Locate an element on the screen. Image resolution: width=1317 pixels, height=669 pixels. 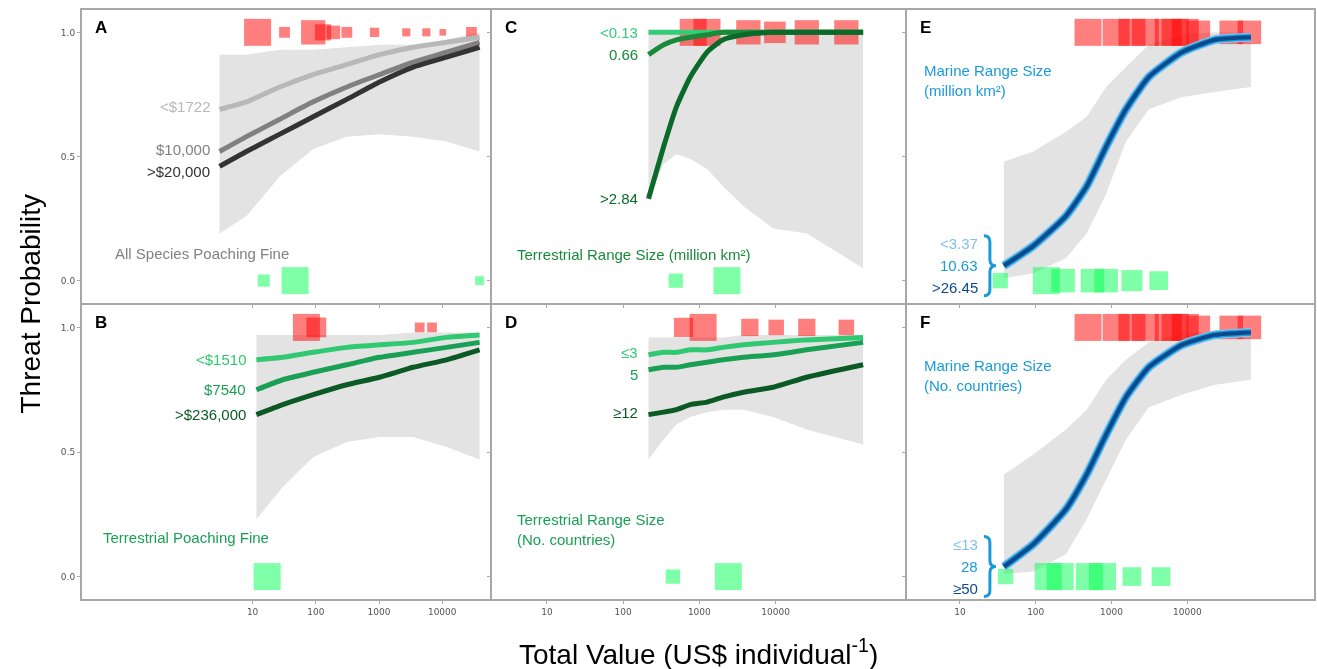
series-label: 0.66 is located at coordinates (624, 54).